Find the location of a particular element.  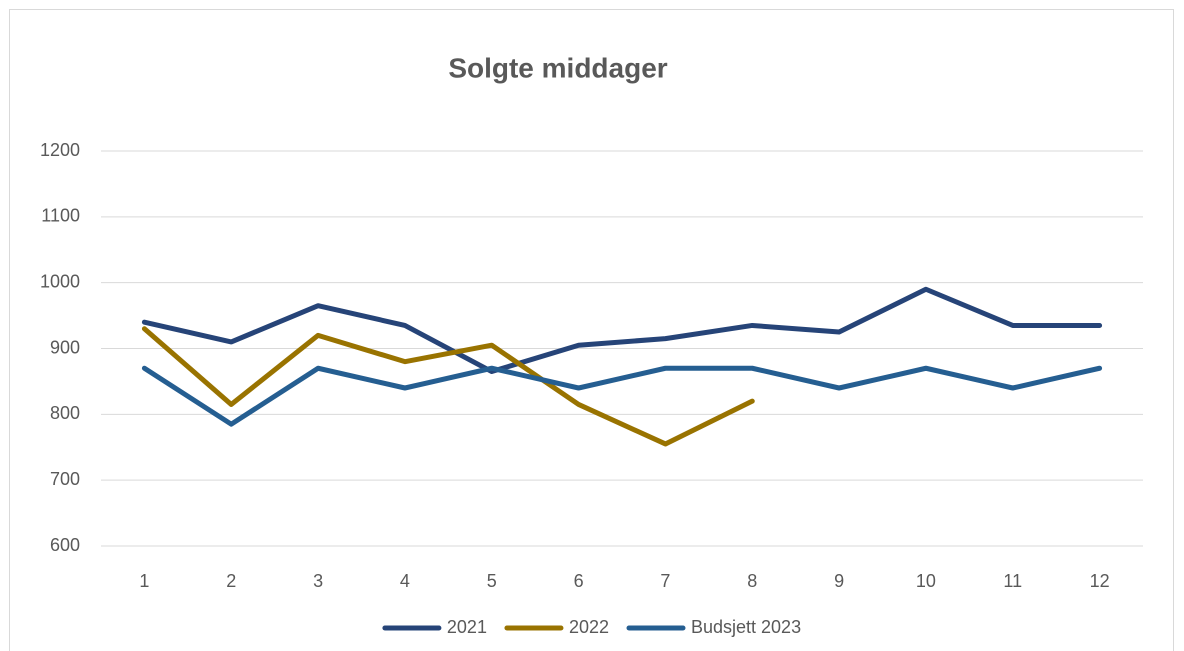

x-tick-label: 7 is located at coordinates (665, 581).